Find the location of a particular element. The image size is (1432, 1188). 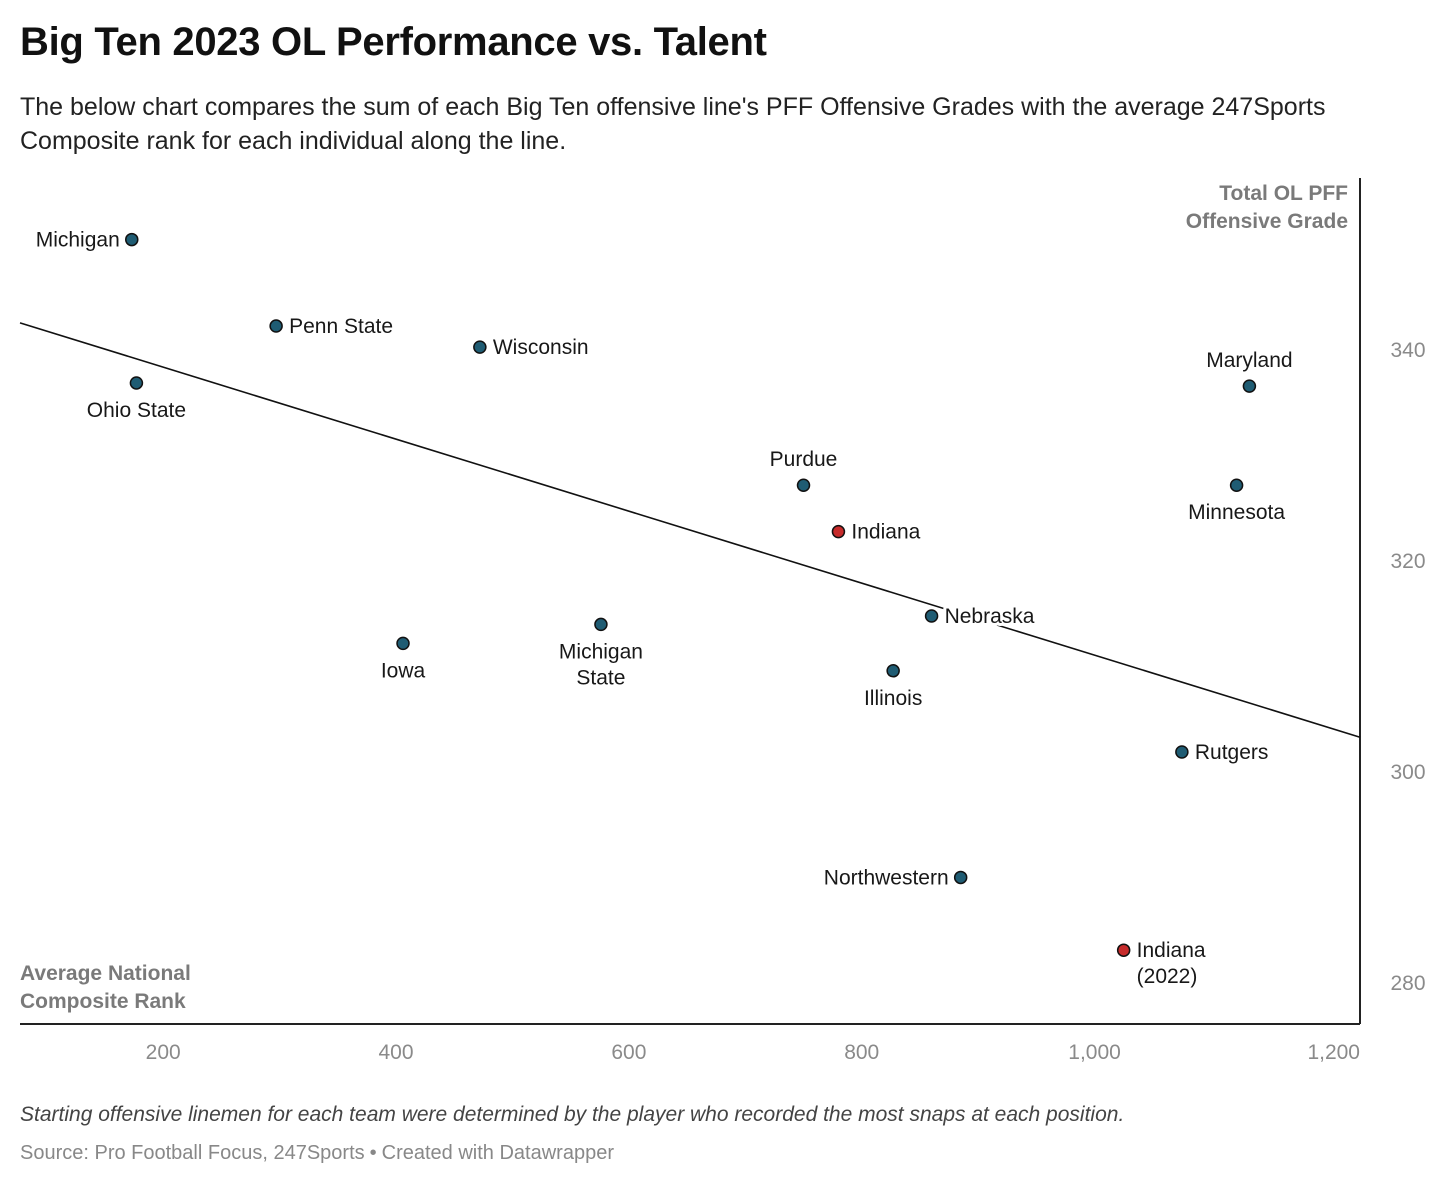

point-label: Penn State is located at coordinates (341, 326).